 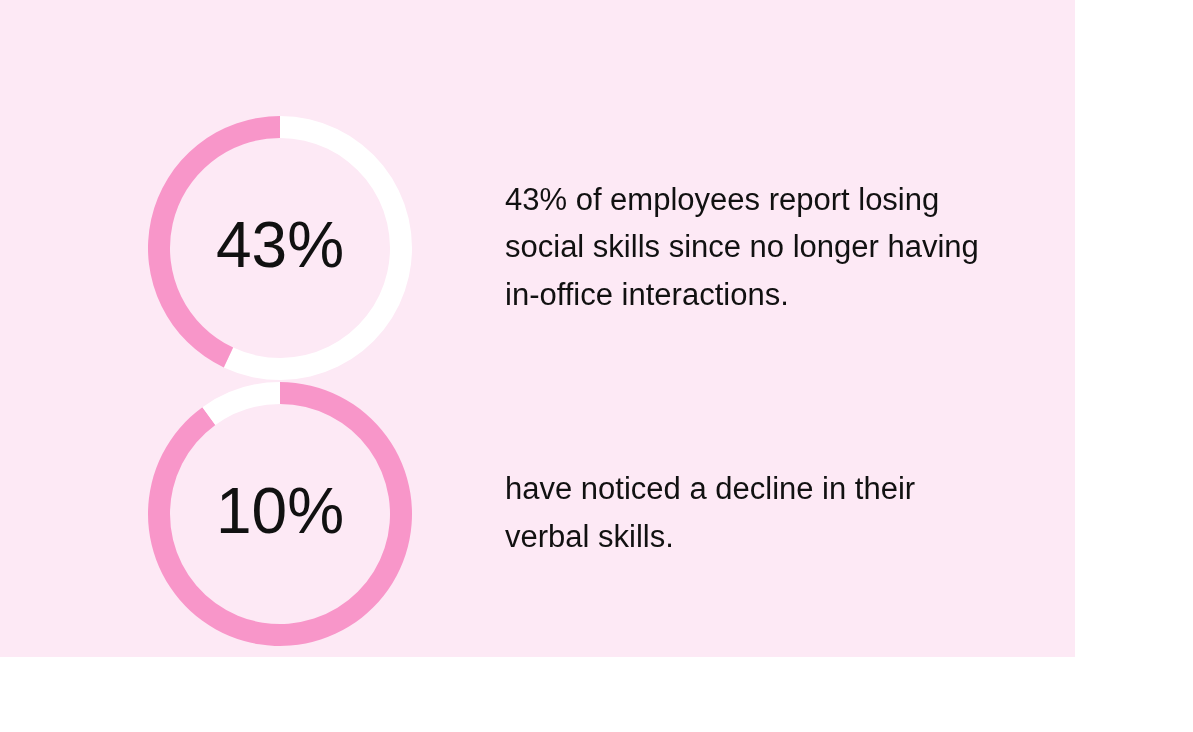 What do you see at coordinates (280, 245) in the screenshot?
I see `data-label: 43%` at bounding box center [280, 245].